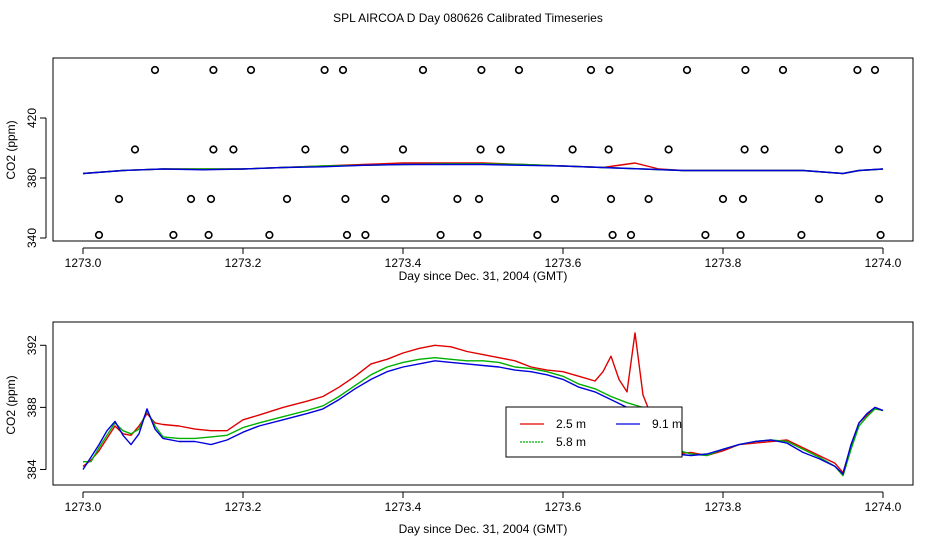  What do you see at coordinates (32, 178) in the screenshot?
I see `y-tick-label: 380` at bounding box center [32, 178].